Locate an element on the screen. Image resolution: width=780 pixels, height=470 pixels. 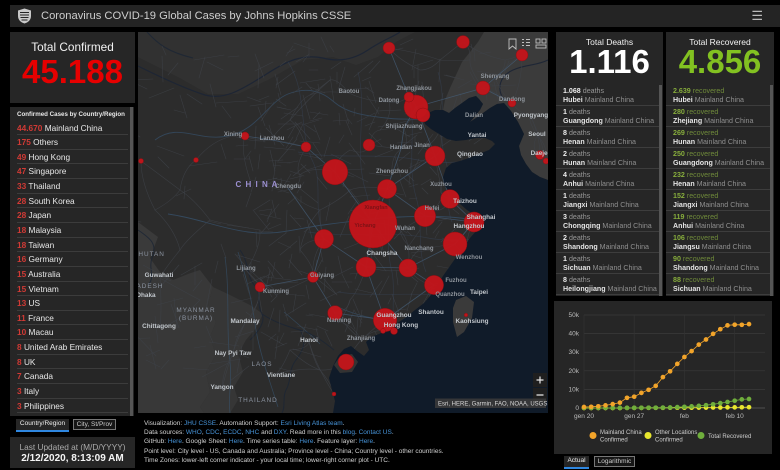
svg-text: THAILAND is located at coordinates (258, 400).